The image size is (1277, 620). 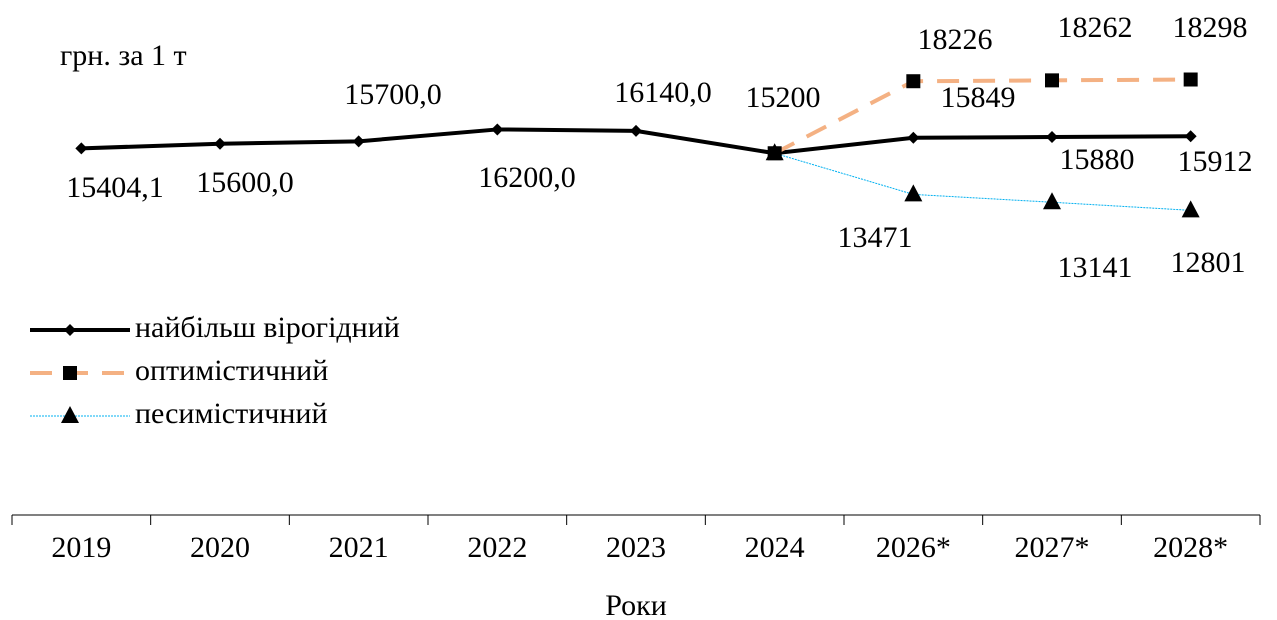 What do you see at coordinates (913, 547) in the screenshot?
I see `x-tick-label: 2026*` at bounding box center [913, 547].